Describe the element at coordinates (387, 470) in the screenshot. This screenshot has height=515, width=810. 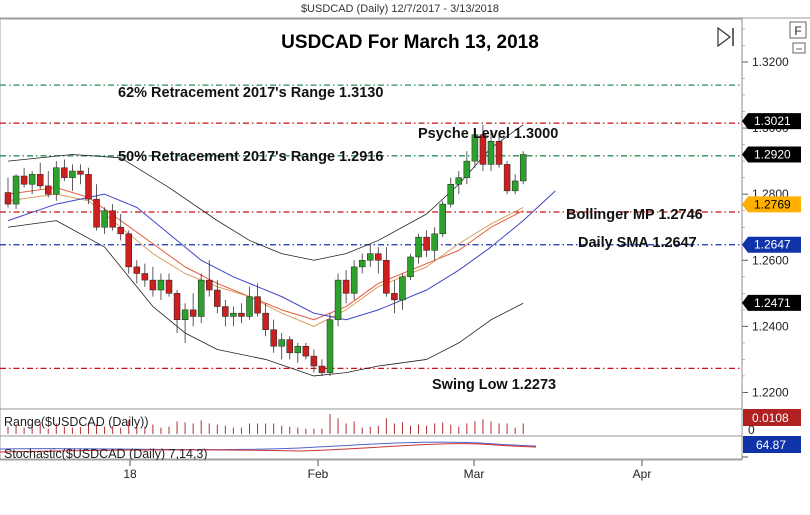
I see `x-axis-ticks: 18 Feb Mar Apr` at that location.